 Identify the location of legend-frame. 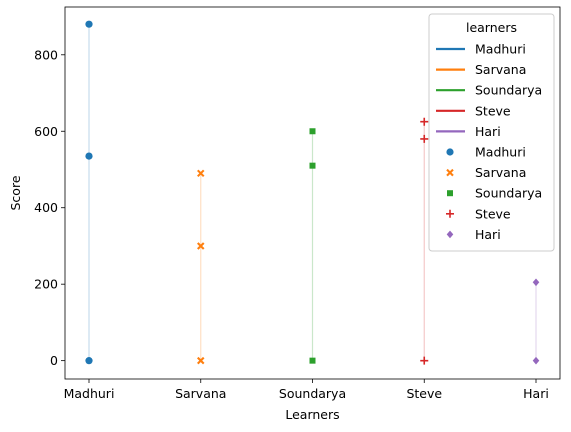
(491, 132).